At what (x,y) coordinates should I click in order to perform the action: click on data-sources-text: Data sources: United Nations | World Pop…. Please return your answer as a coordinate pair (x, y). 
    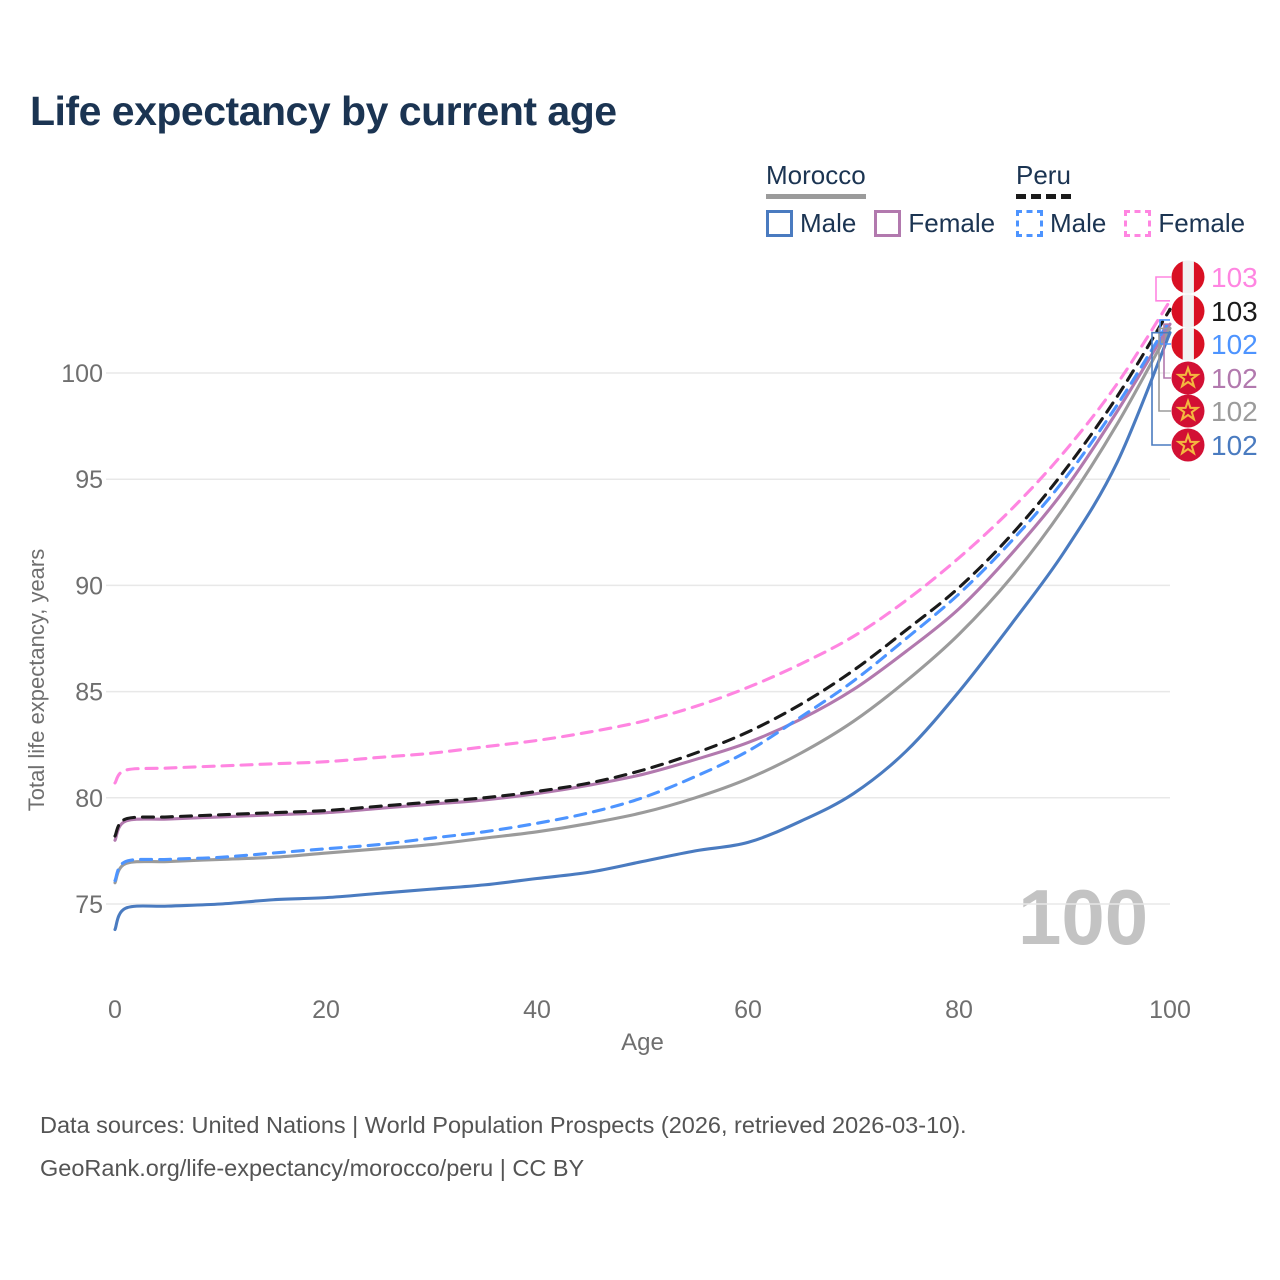
    Looking at the image, I should click on (503, 1125).